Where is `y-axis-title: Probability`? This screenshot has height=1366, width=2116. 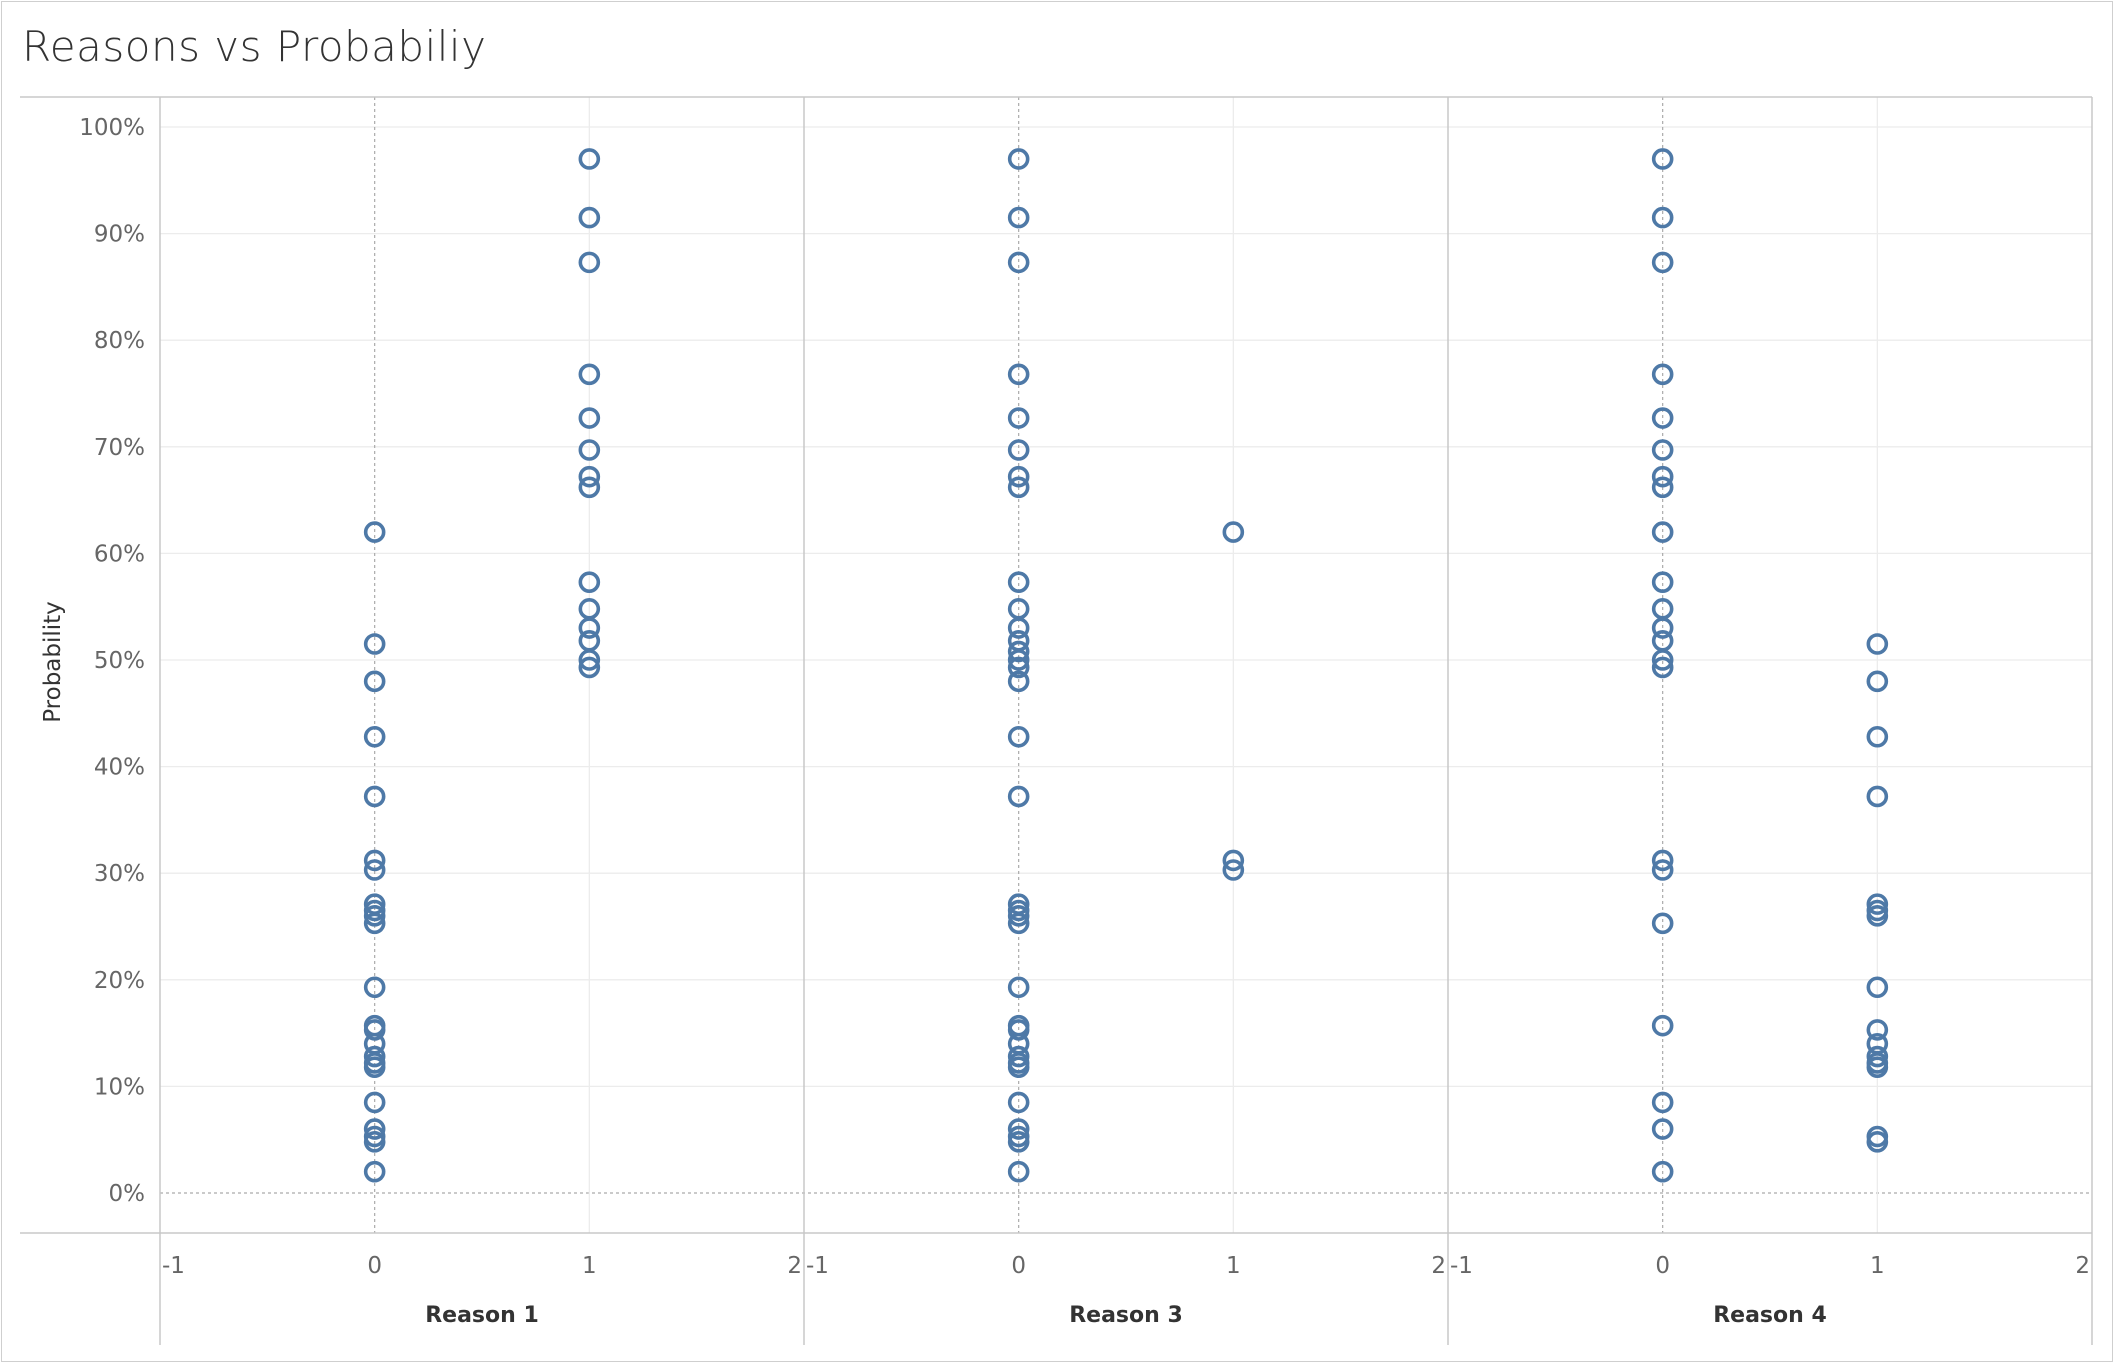 y-axis-title: Probability is located at coordinates (53, 662).